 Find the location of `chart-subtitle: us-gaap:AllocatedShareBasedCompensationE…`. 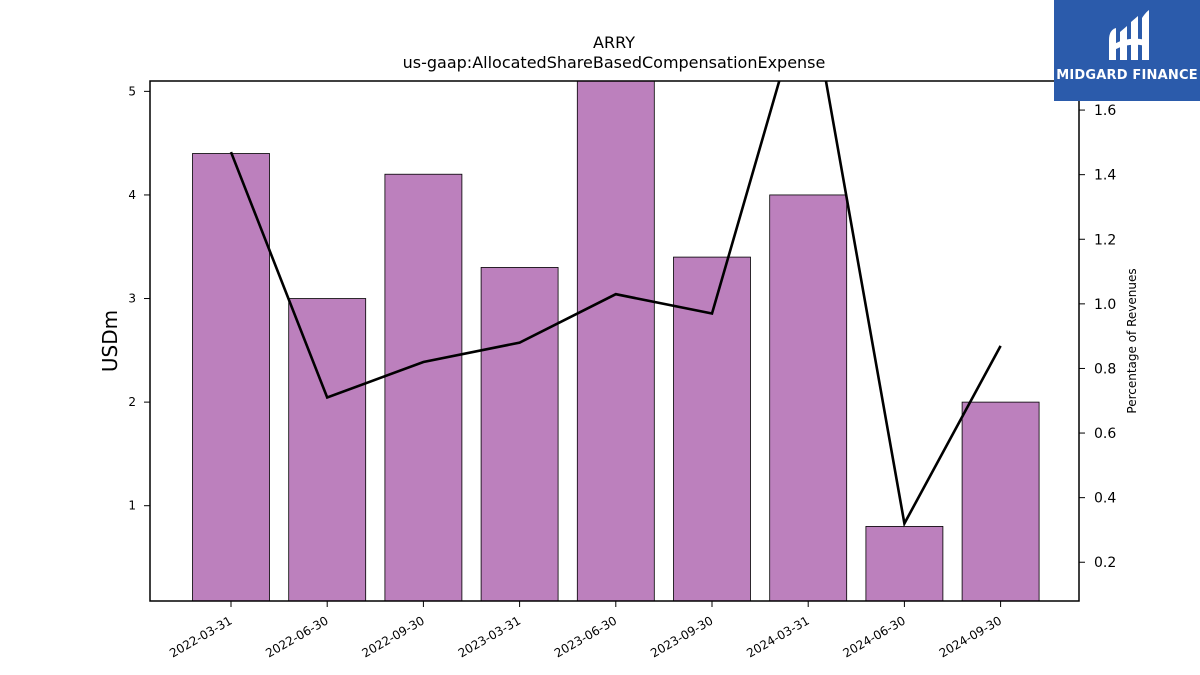

chart-subtitle: us-gaap:AllocatedShareBasedCompensationE… is located at coordinates (614, 62).